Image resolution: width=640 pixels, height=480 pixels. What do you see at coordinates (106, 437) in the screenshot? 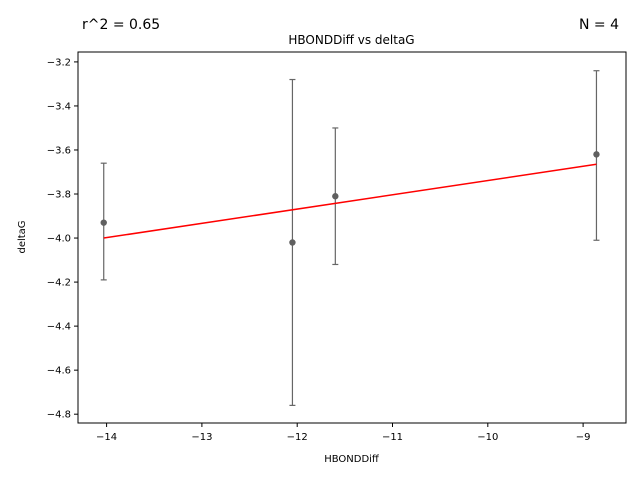
I see `x-tick-label: −14` at bounding box center [106, 437].